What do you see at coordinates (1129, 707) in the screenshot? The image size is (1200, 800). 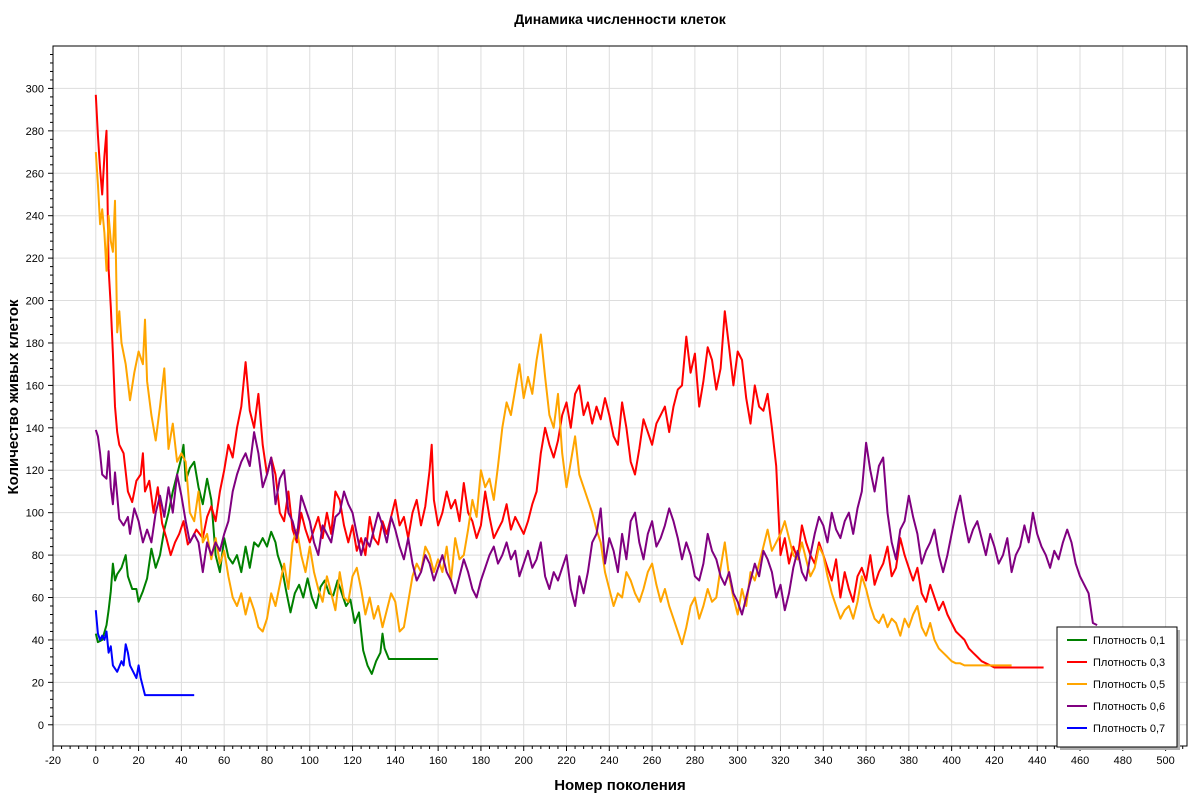 I see `legend-label: Плотность 0,6` at bounding box center [1129, 707].